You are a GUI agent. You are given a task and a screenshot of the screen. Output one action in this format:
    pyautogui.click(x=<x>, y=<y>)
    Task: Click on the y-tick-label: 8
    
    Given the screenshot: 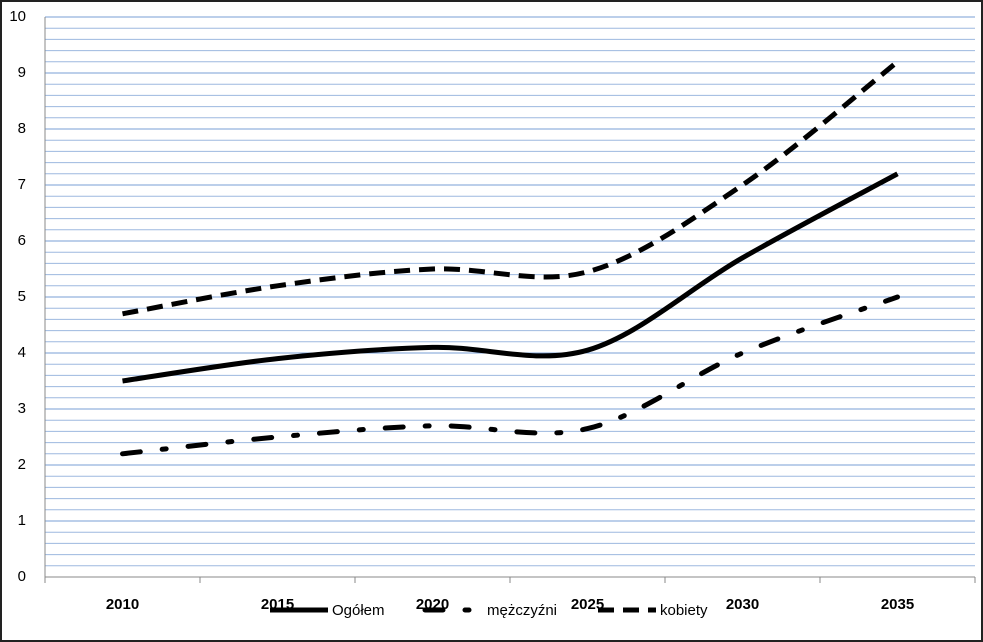 What is the action you would take?
    pyautogui.click(x=22, y=128)
    